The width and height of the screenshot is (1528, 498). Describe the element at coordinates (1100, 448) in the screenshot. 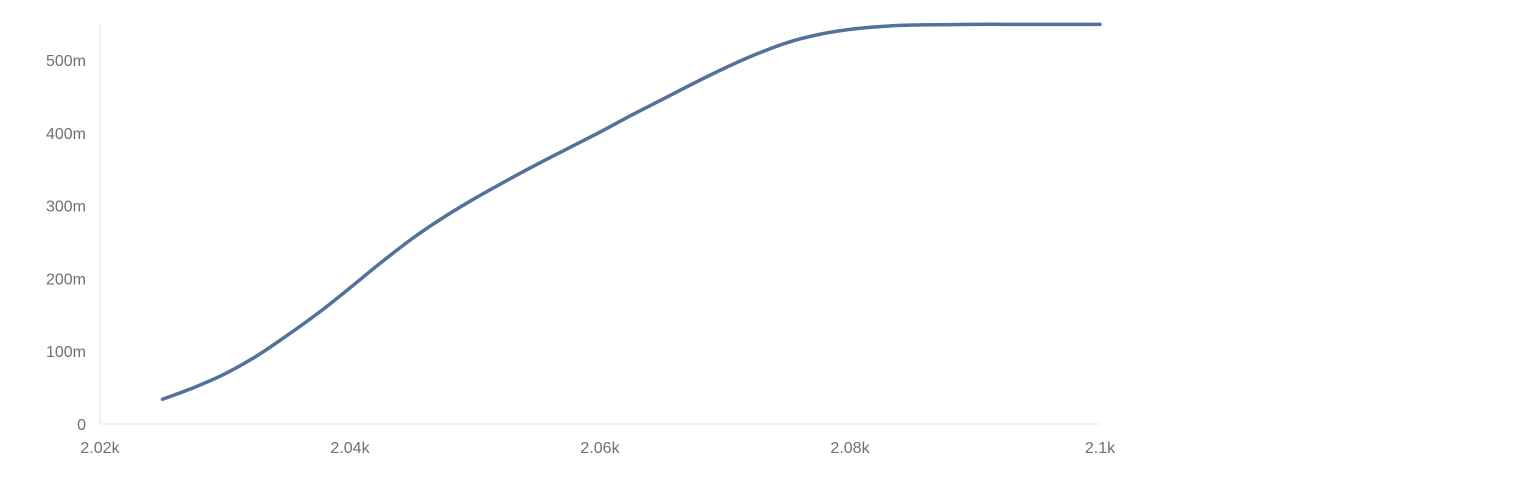

I see `x-tick-label: 2.1k` at that location.